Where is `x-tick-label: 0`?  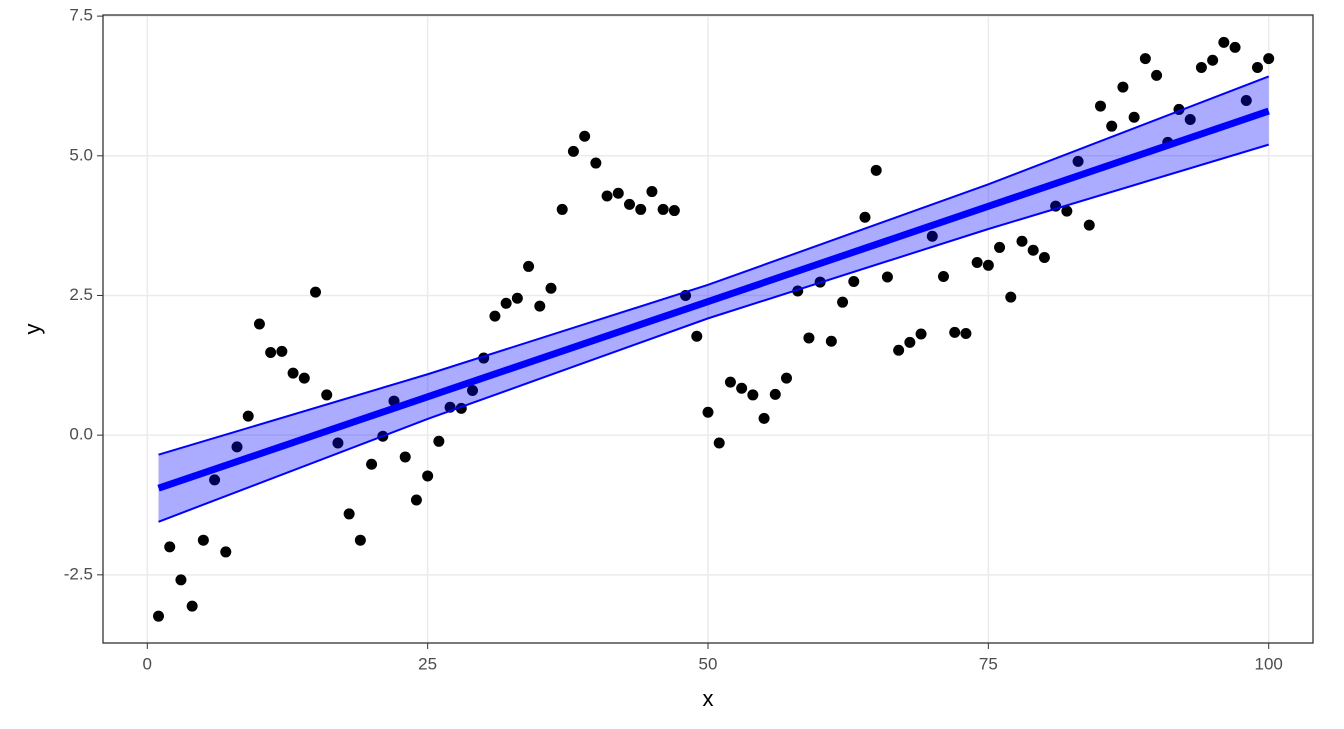 x-tick-label: 0 is located at coordinates (147, 663).